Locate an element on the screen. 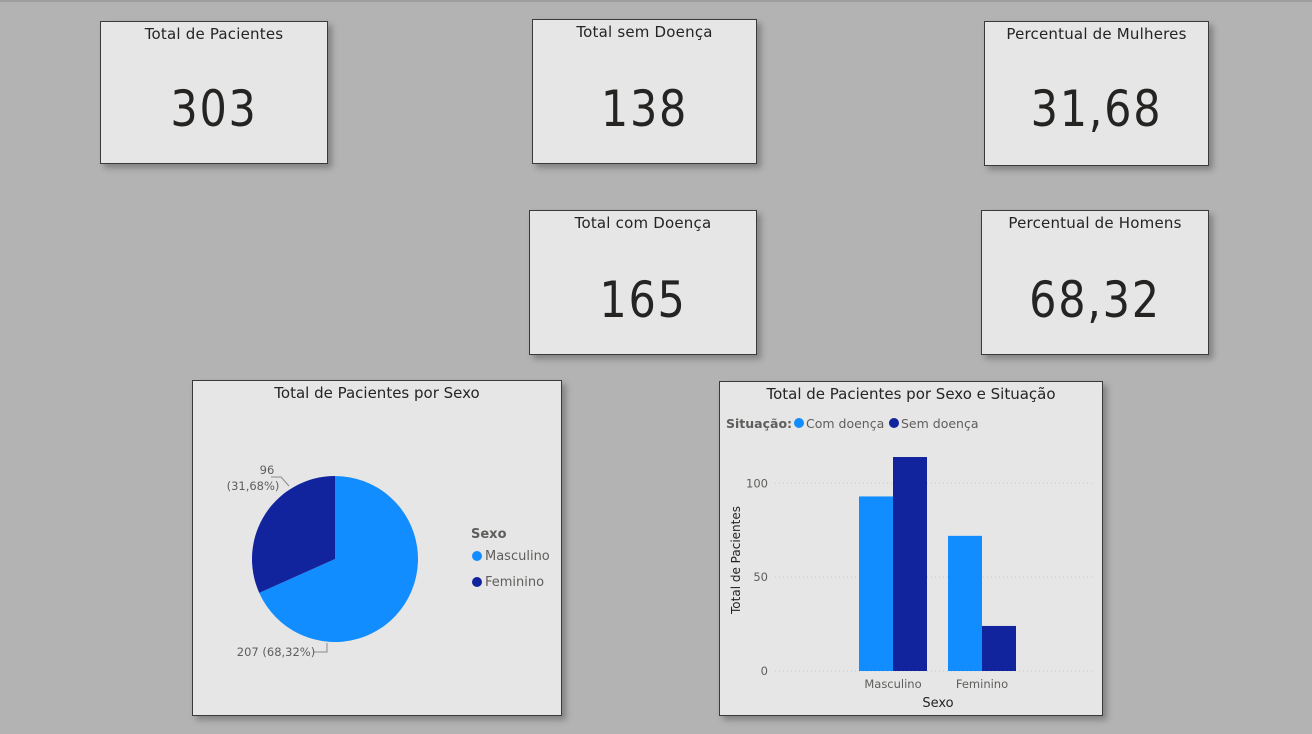 Image resolution: width=1312 pixels, height=734 pixels. bar-x-tick-label: Feminino is located at coordinates (982, 684).